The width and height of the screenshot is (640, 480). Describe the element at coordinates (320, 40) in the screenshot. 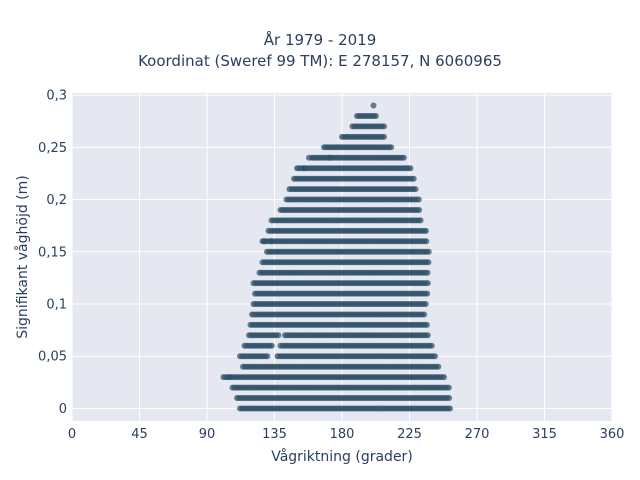

I see `chart-title: År 1979 - 2019` at that location.